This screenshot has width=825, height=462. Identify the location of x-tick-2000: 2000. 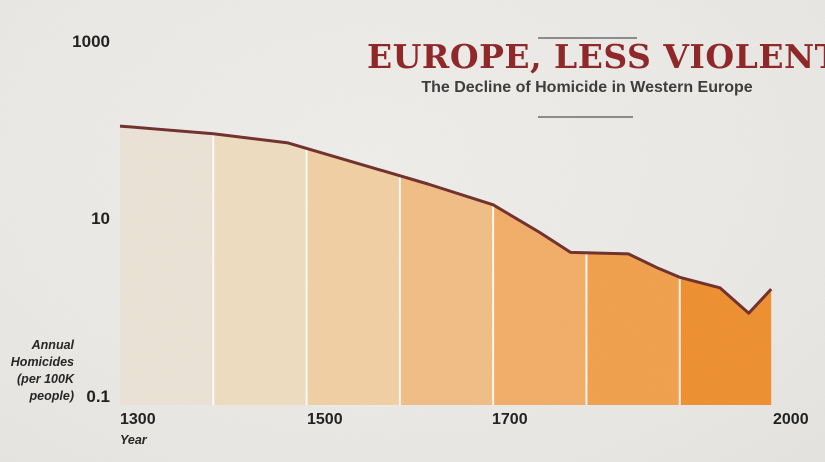
(791, 419).